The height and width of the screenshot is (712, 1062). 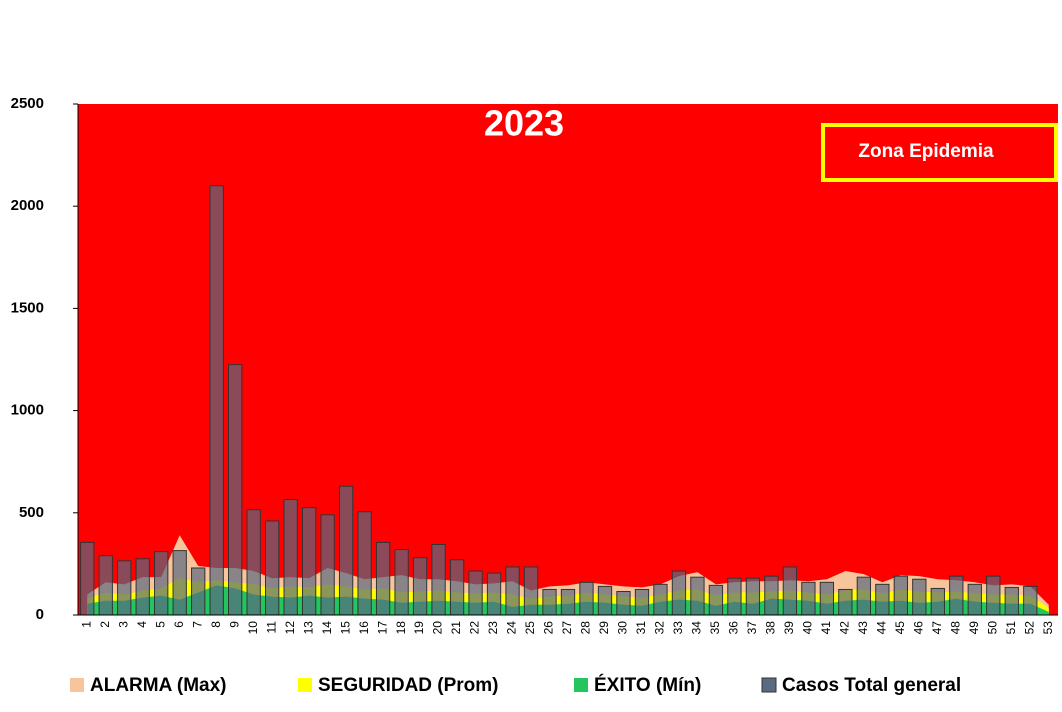 I want to click on x-tick-label: 18, so click(x=401, y=628).